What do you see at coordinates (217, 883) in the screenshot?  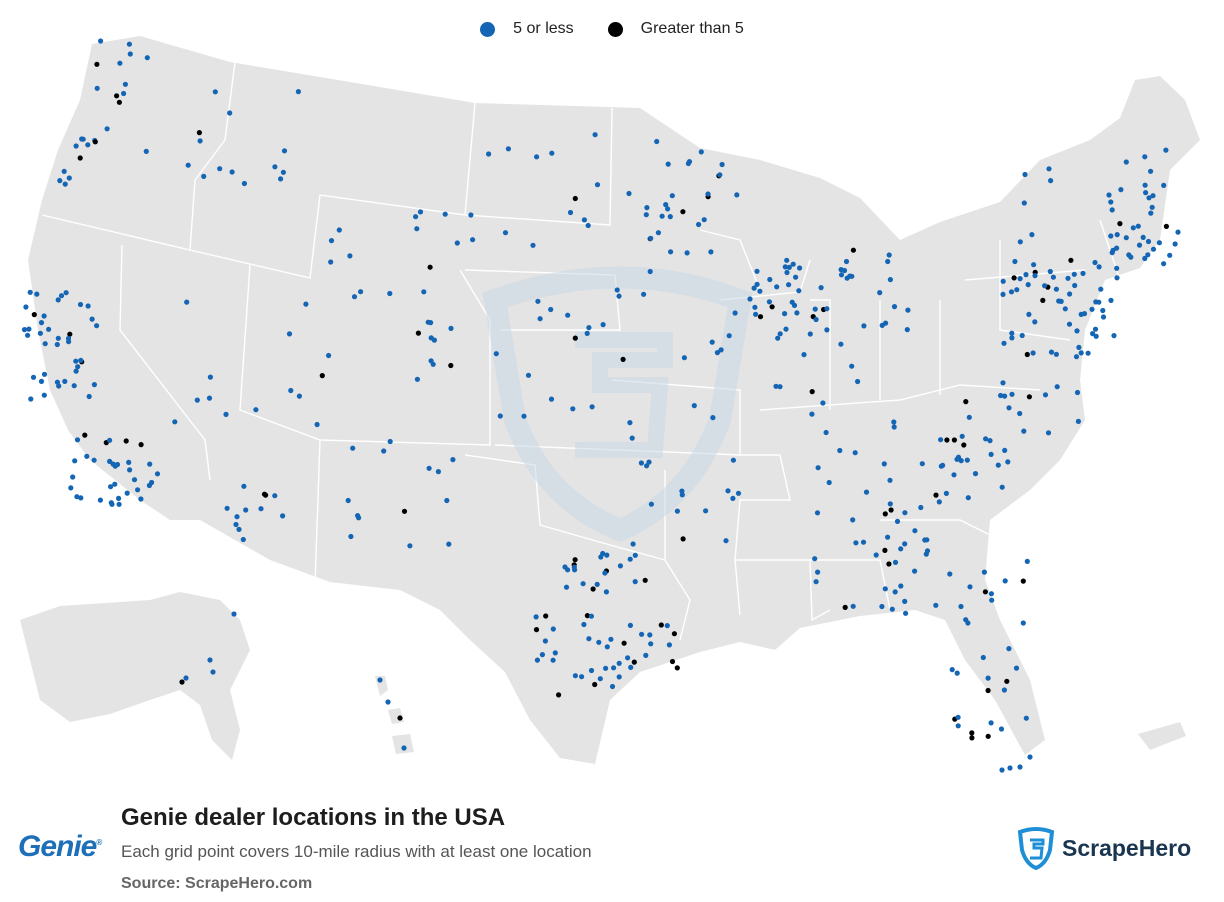 I see `map-source: Source: ScrapeHero.com` at bounding box center [217, 883].